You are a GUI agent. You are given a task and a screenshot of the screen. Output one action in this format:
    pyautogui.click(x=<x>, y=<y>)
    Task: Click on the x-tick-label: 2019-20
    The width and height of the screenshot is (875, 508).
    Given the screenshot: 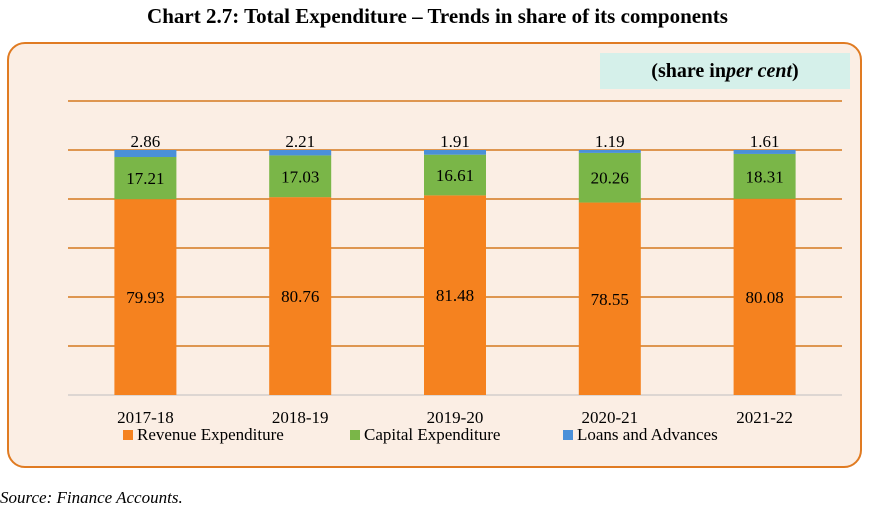 What is the action you would take?
    pyautogui.click(x=455, y=417)
    